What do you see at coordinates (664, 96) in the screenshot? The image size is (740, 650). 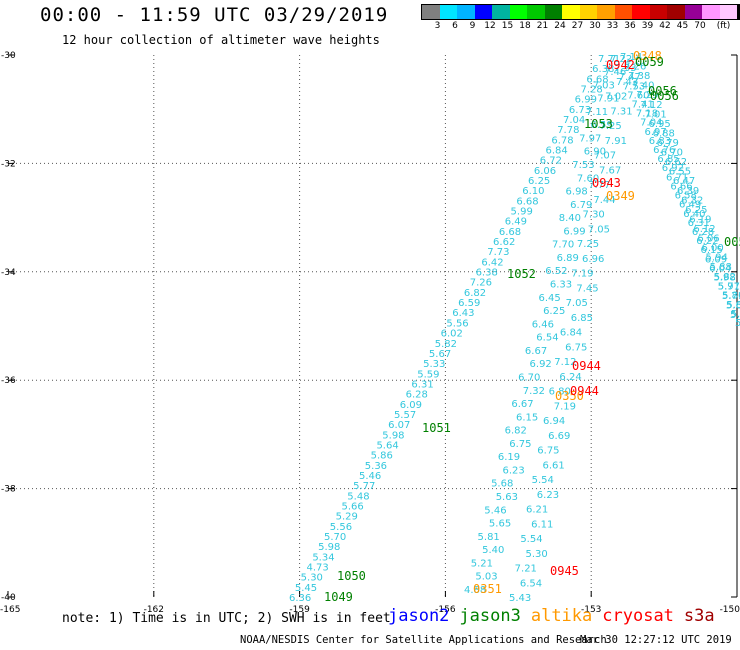 I see `pass-time-label: 0056` at bounding box center [664, 96].